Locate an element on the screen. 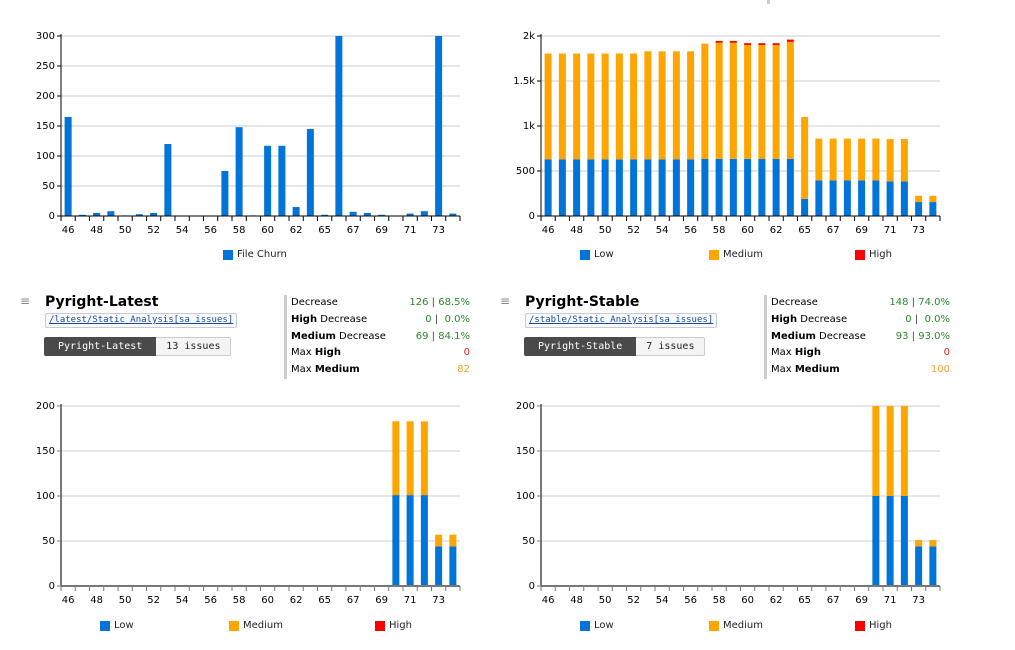  x-tick-label: 54 is located at coordinates (182, 230).